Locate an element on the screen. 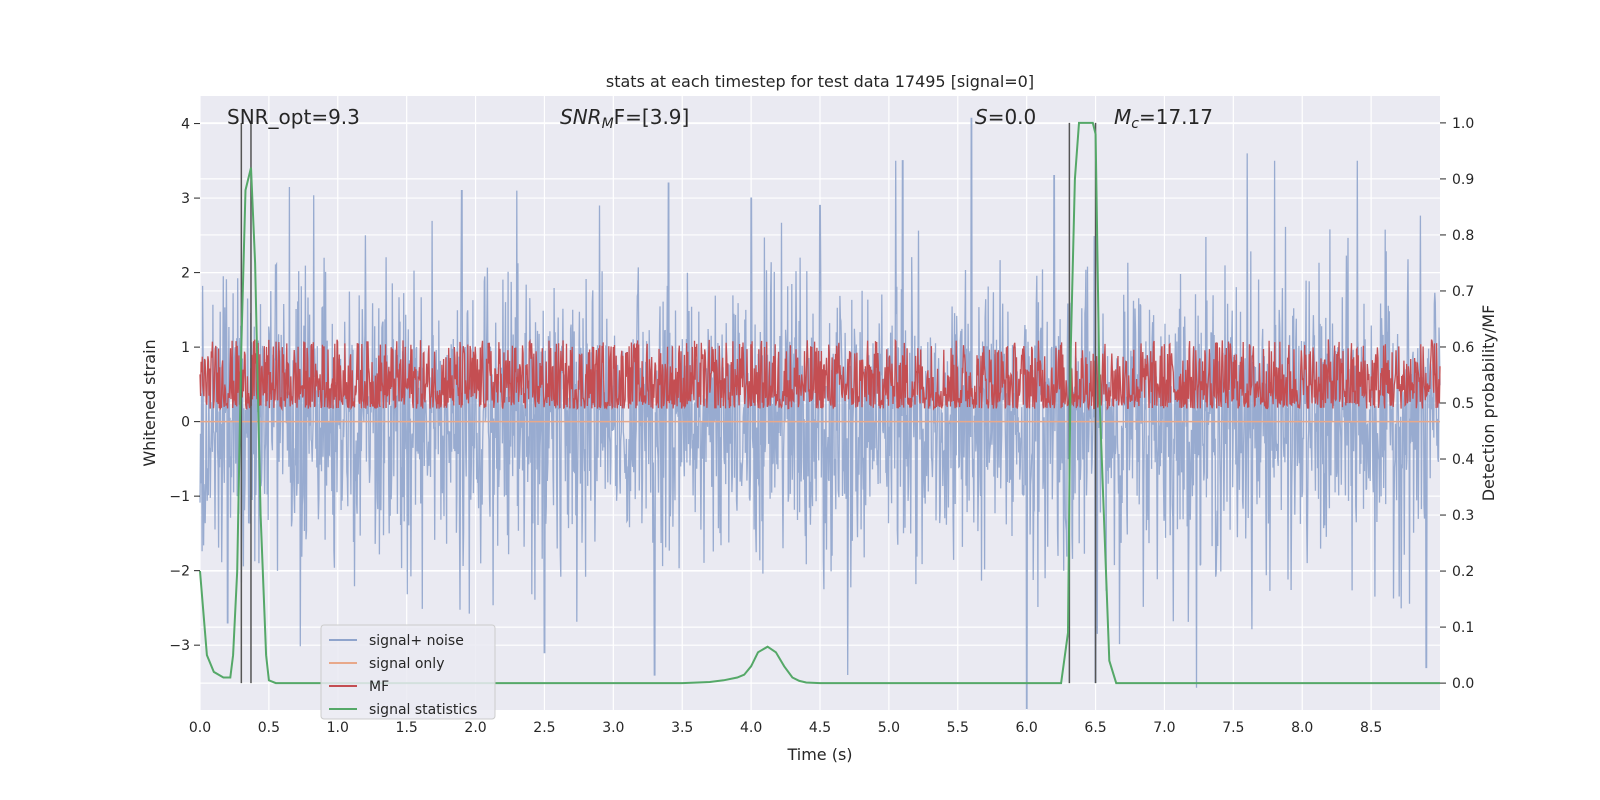  s-main: S is located at coordinates (981, 117).